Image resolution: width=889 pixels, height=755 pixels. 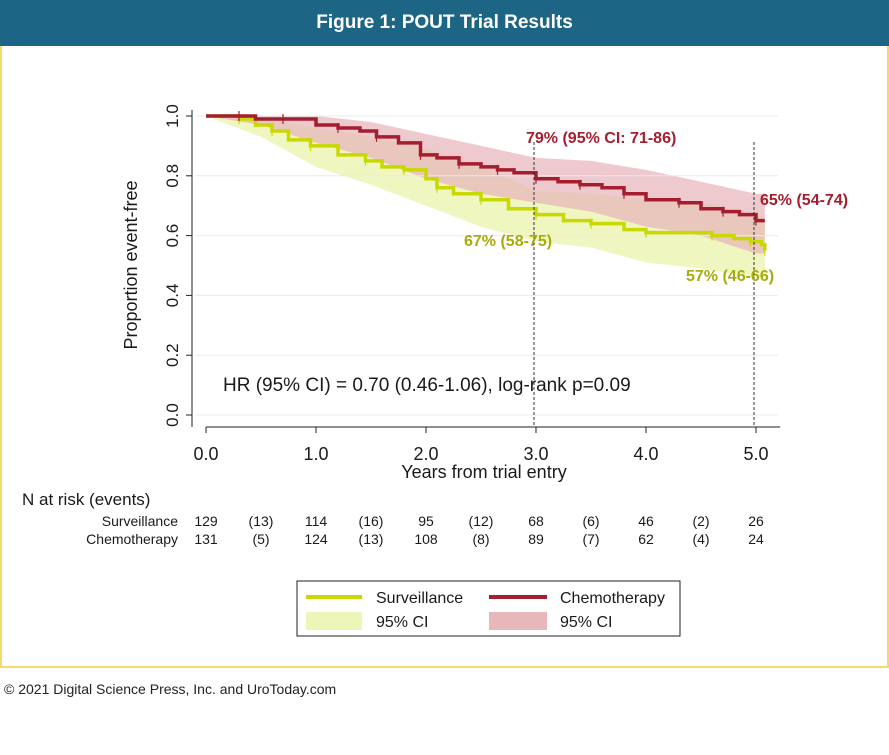 I want to click on legend-chemotherapy-ci-label: 95% CI, so click(x=586, y=622).